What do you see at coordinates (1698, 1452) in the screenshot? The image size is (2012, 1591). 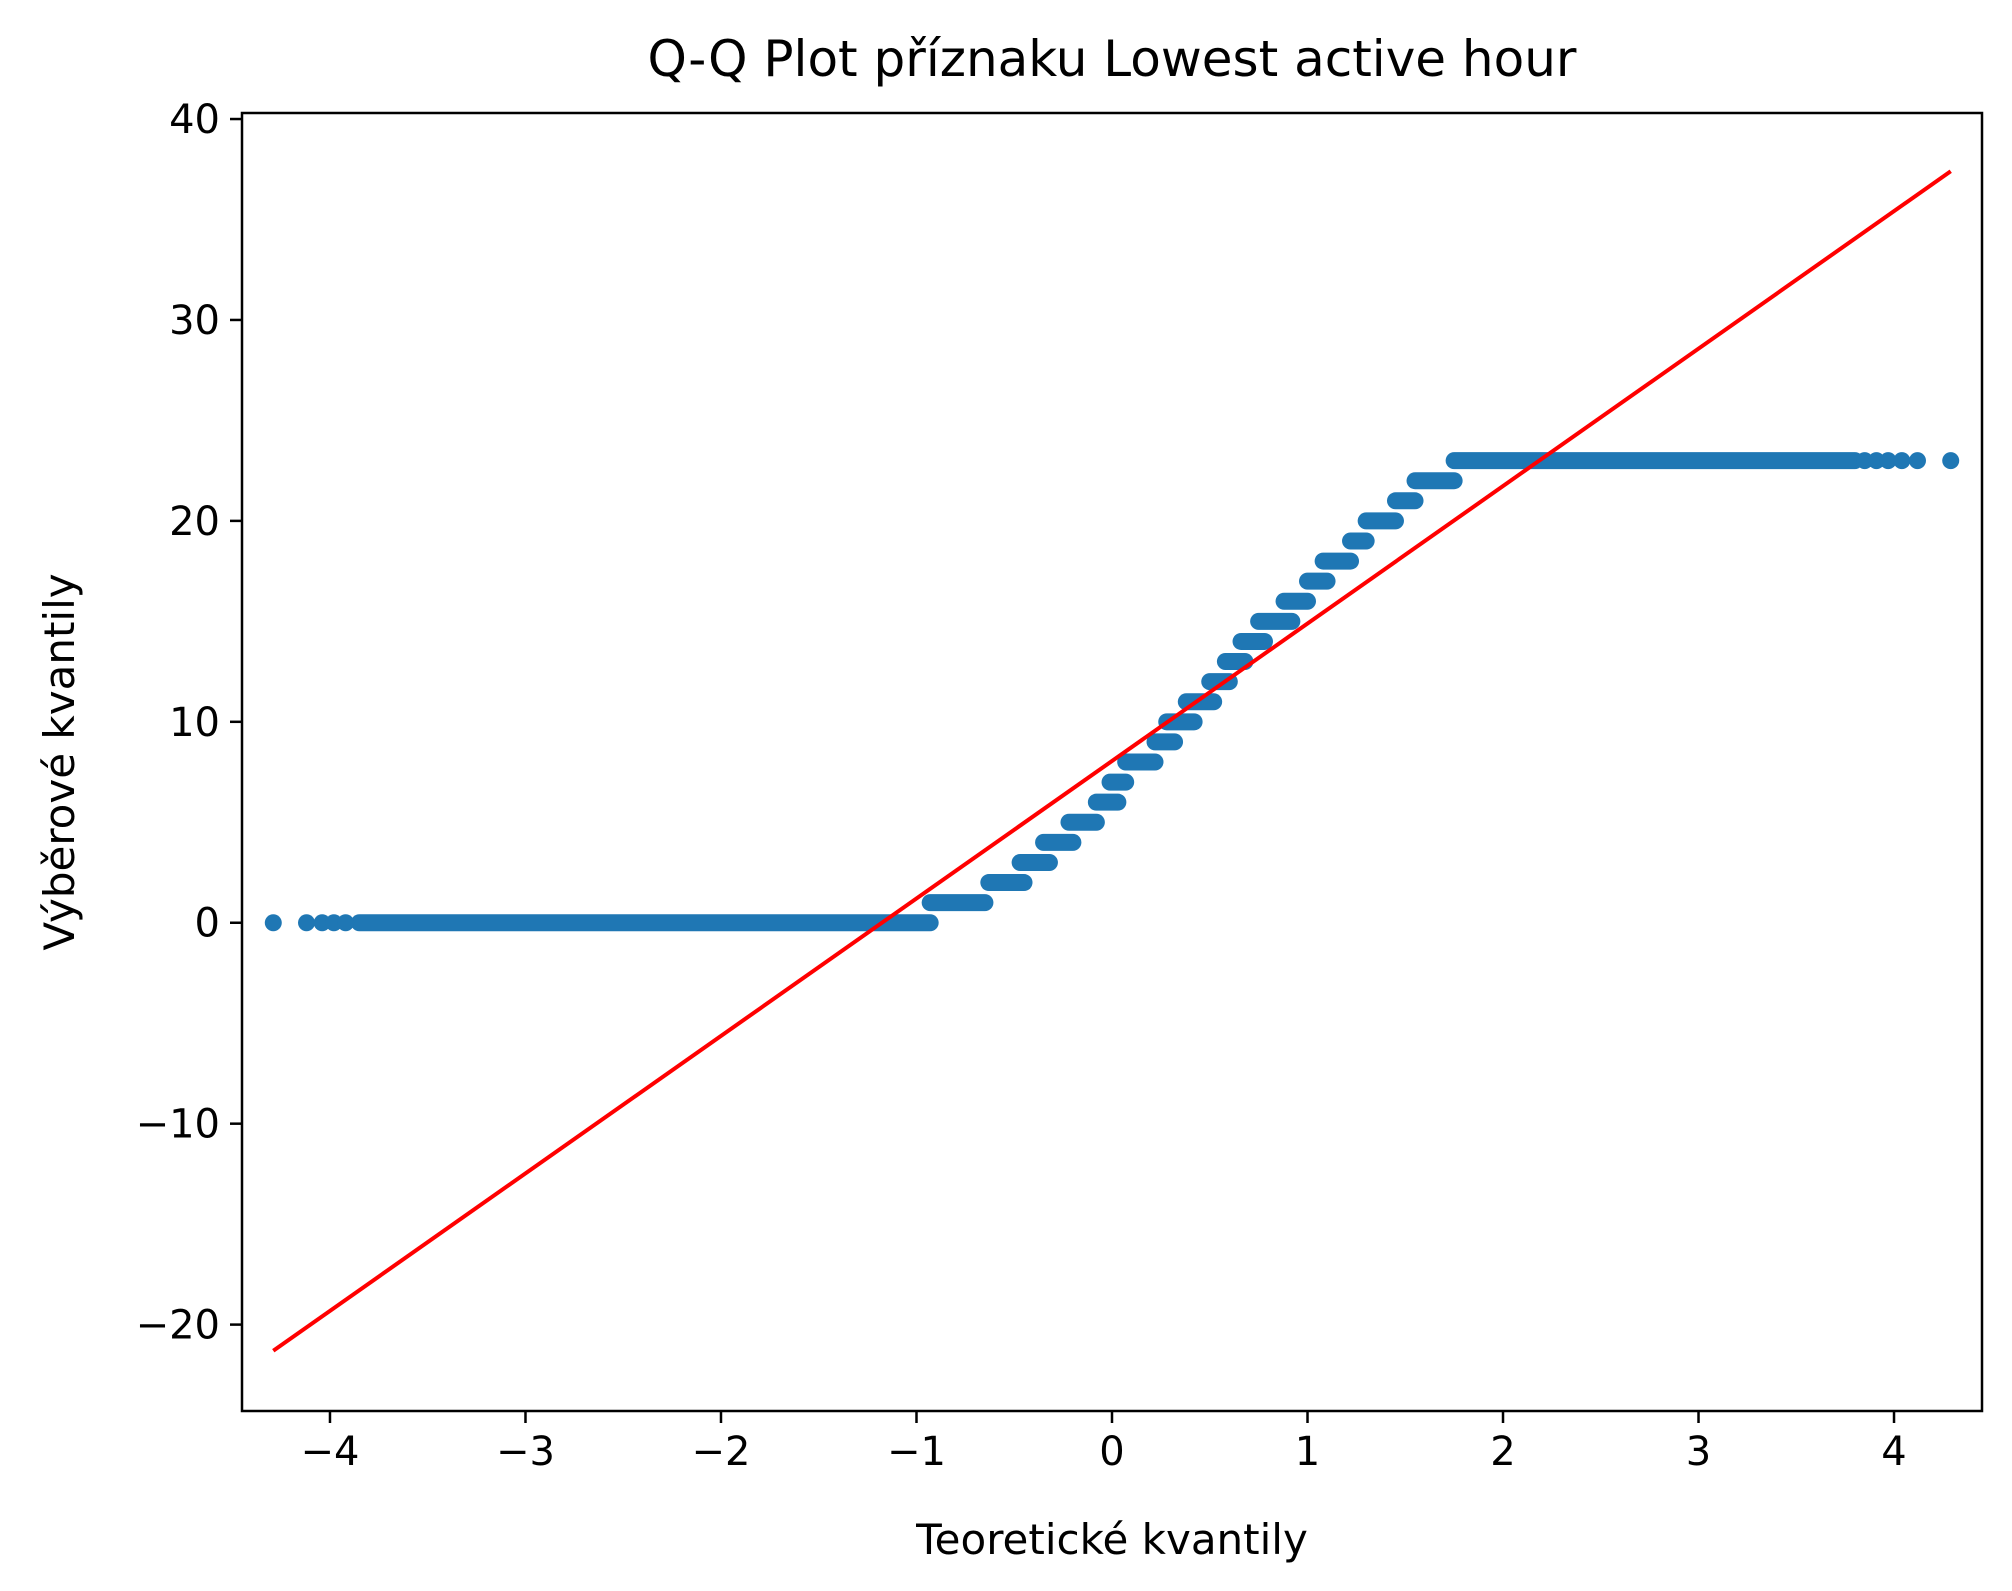 I see `x-tick-label: 3` at bounding box center [1698, 1452].